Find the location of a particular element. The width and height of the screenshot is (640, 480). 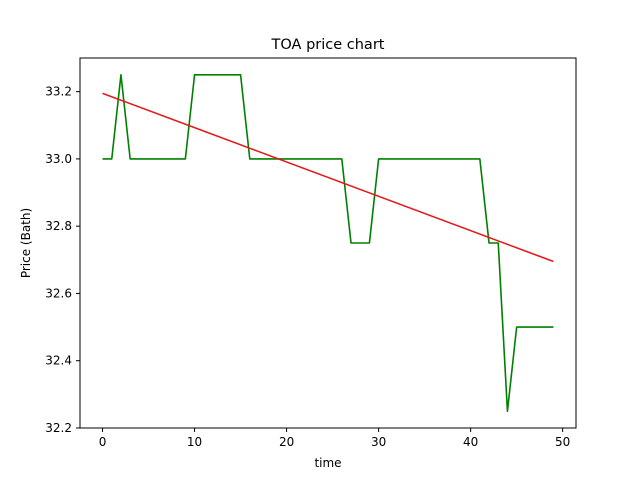

x-axis-label: time is located at coordinates (327, 463).